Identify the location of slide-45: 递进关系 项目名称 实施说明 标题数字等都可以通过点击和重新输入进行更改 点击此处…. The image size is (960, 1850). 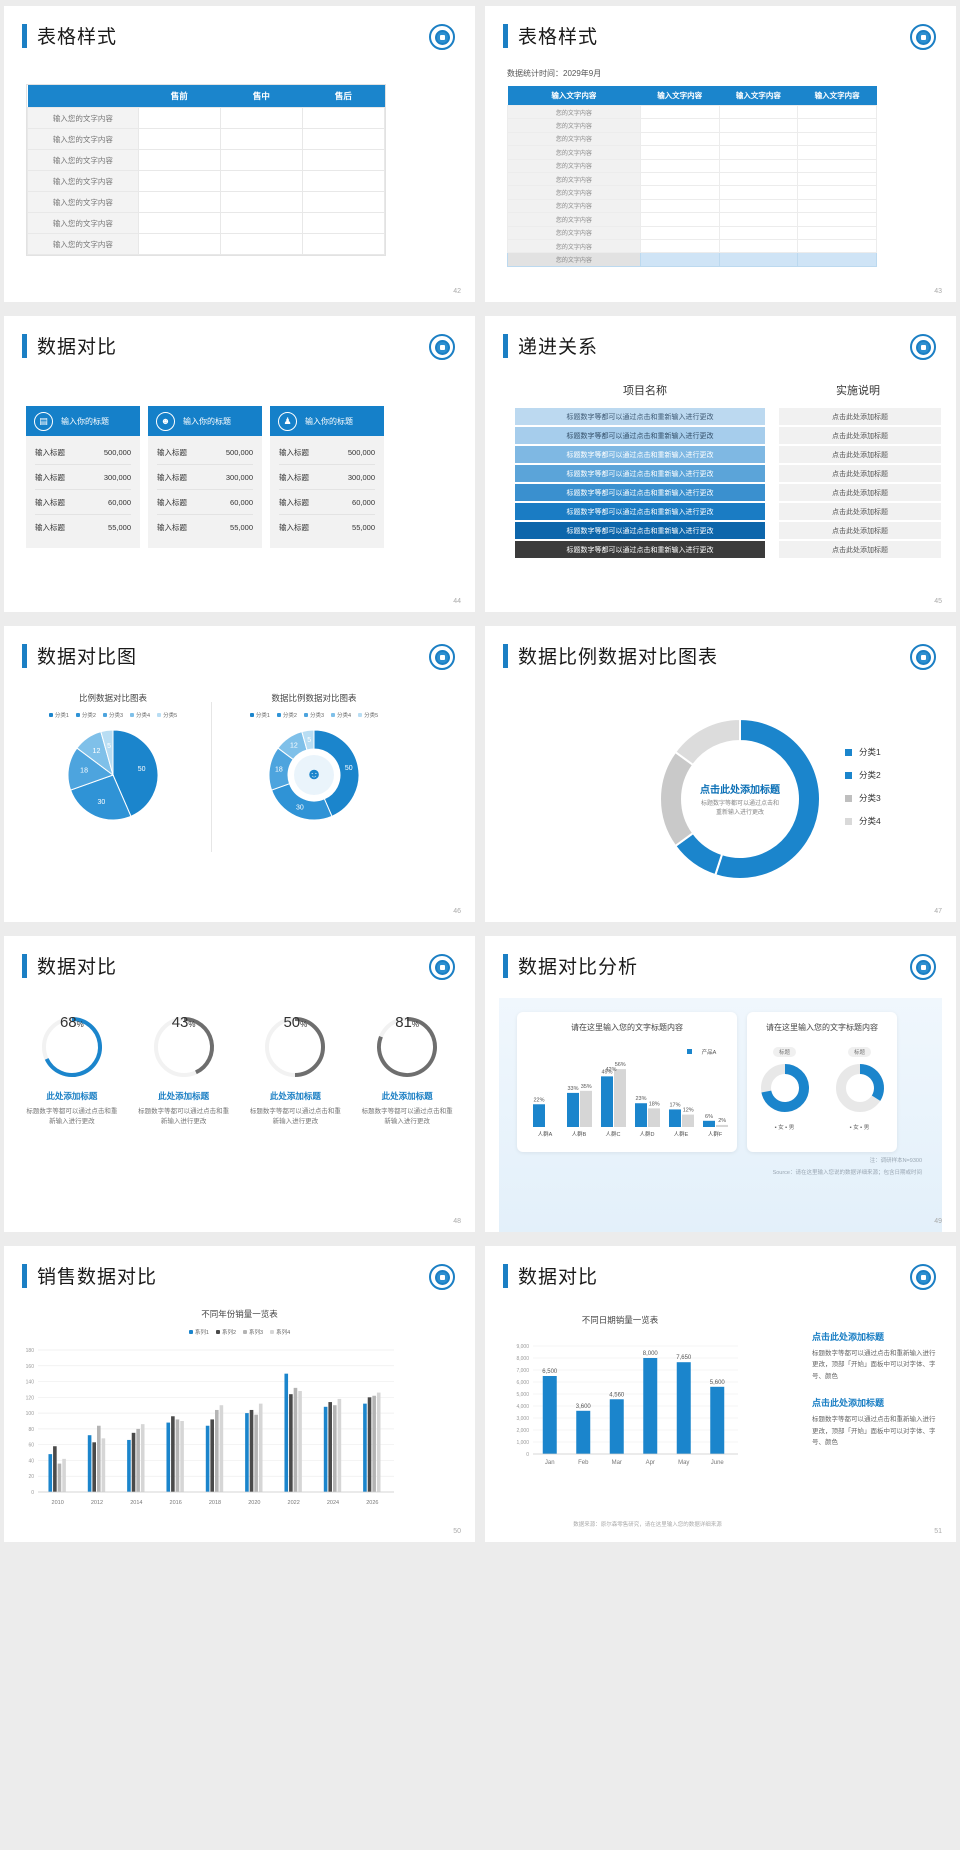
(720, 464).